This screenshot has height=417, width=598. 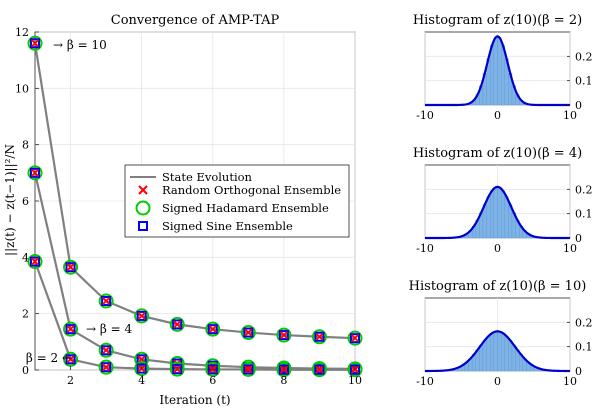 I want to click on main-ylabel: ||z(t) − z(t−1)||²/N, so click(x=10, y=200).